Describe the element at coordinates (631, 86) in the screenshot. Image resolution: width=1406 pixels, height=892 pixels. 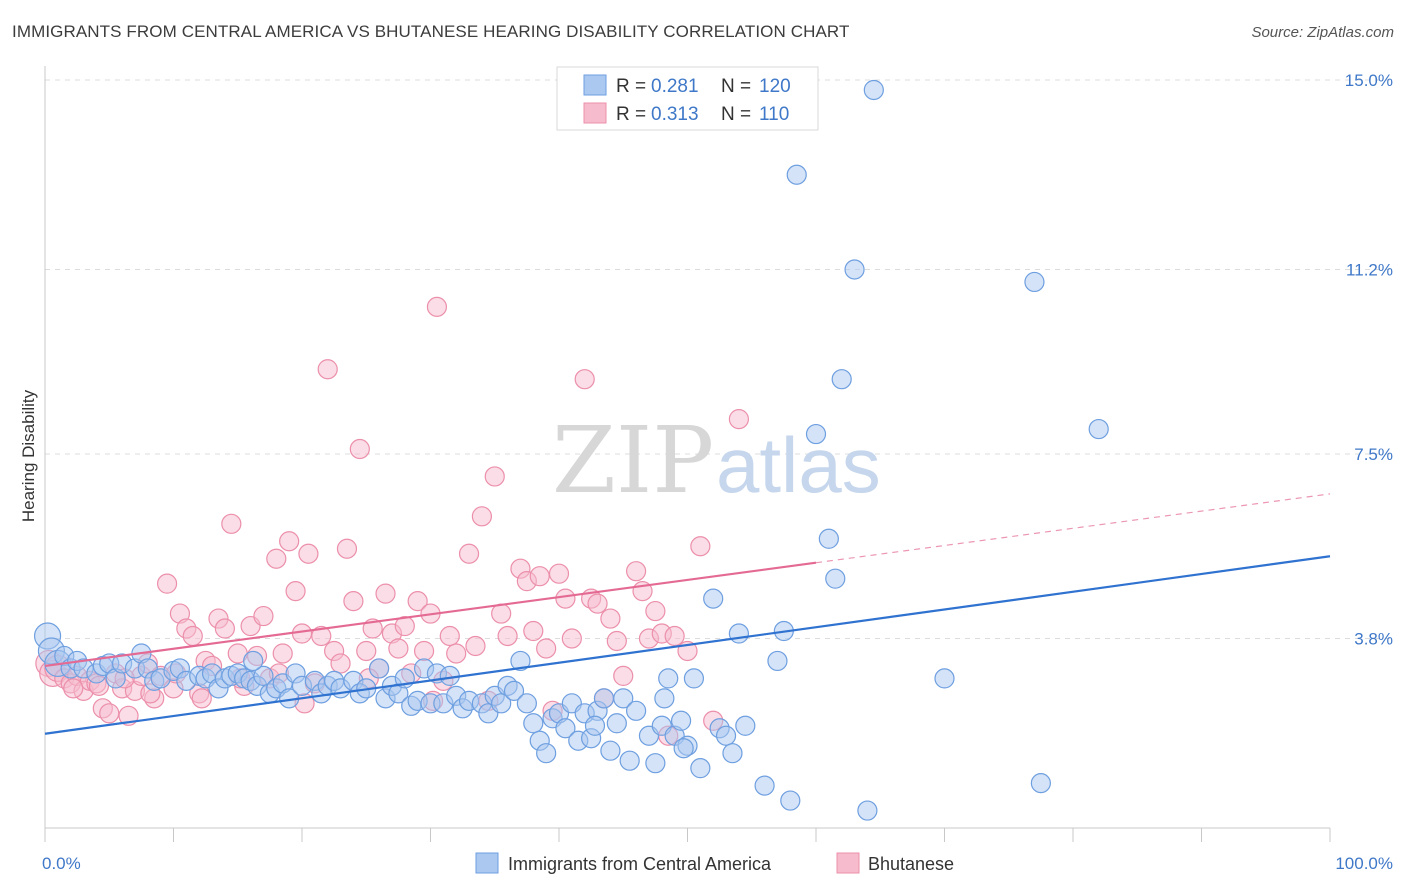
I see `legend-r-label-blue: R =` at that location.